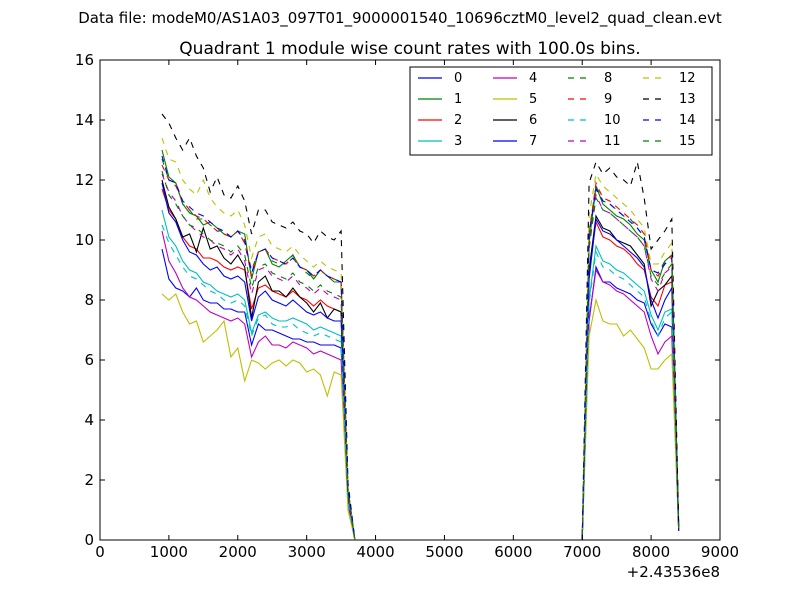 The width and height of the screenshot is (800, 600). Describe the element at coordinates (687, 141) in the screenshot. I see `legend-label-15: 15` at that location.